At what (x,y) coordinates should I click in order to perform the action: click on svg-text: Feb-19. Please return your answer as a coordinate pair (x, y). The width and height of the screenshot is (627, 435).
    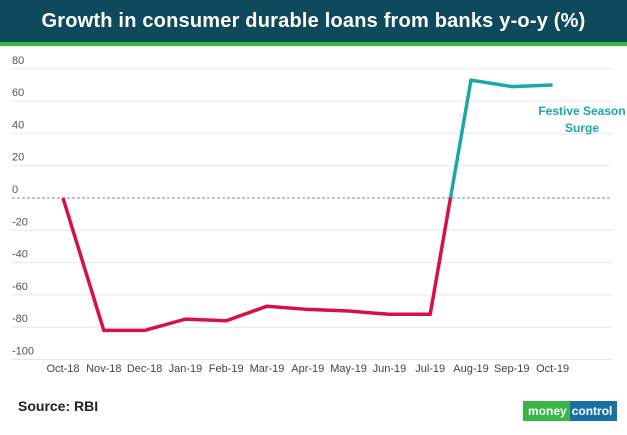
    Looking at the image, I should click on (226, 369).